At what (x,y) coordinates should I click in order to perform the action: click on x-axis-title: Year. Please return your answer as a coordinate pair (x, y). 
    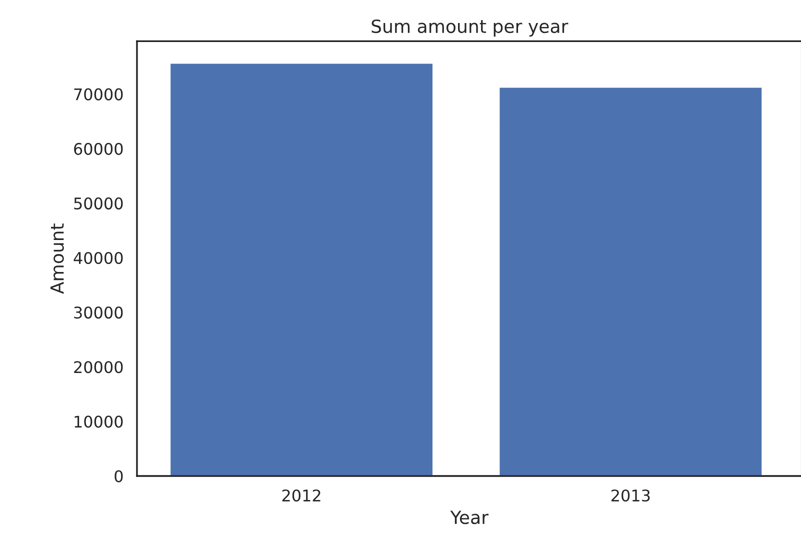
    Looking at the image, I should click on (469, 517).